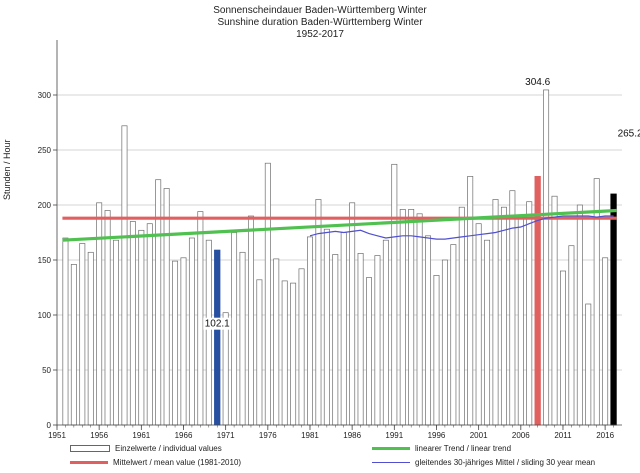 The height and width of the screenshot is (473, 640). I want to click on bar-2006, so click(520, 321).